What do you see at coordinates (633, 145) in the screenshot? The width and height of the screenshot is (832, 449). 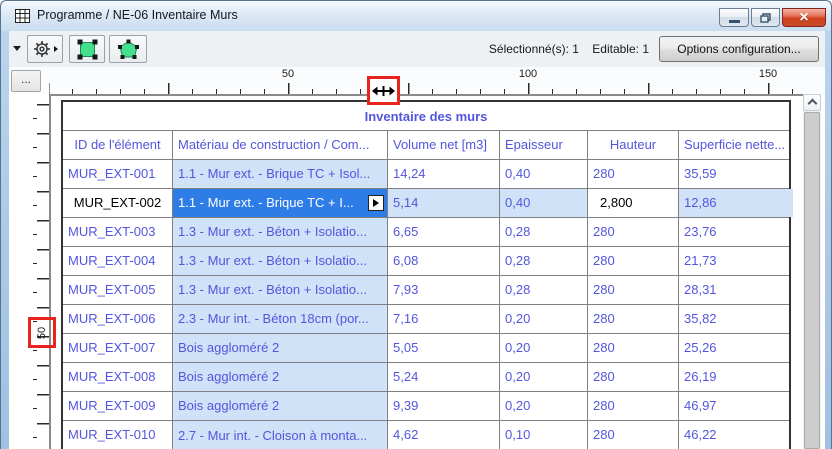 I see `column-header-height: Hauteur` at bounding box center [633, 145].